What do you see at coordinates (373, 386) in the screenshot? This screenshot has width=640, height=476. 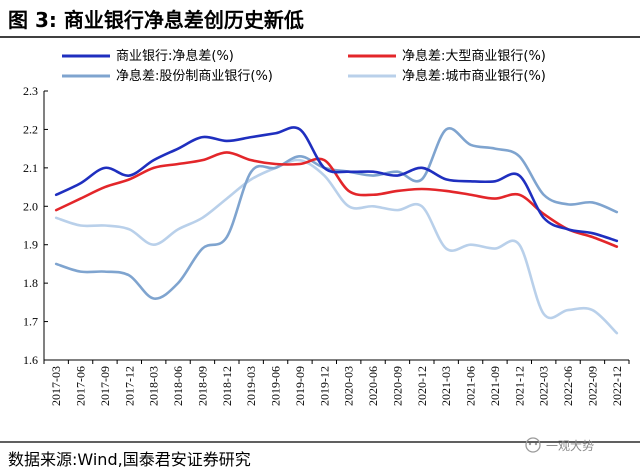 I see `x-tick-label: 2020-06` at bounding box center [373, 386].